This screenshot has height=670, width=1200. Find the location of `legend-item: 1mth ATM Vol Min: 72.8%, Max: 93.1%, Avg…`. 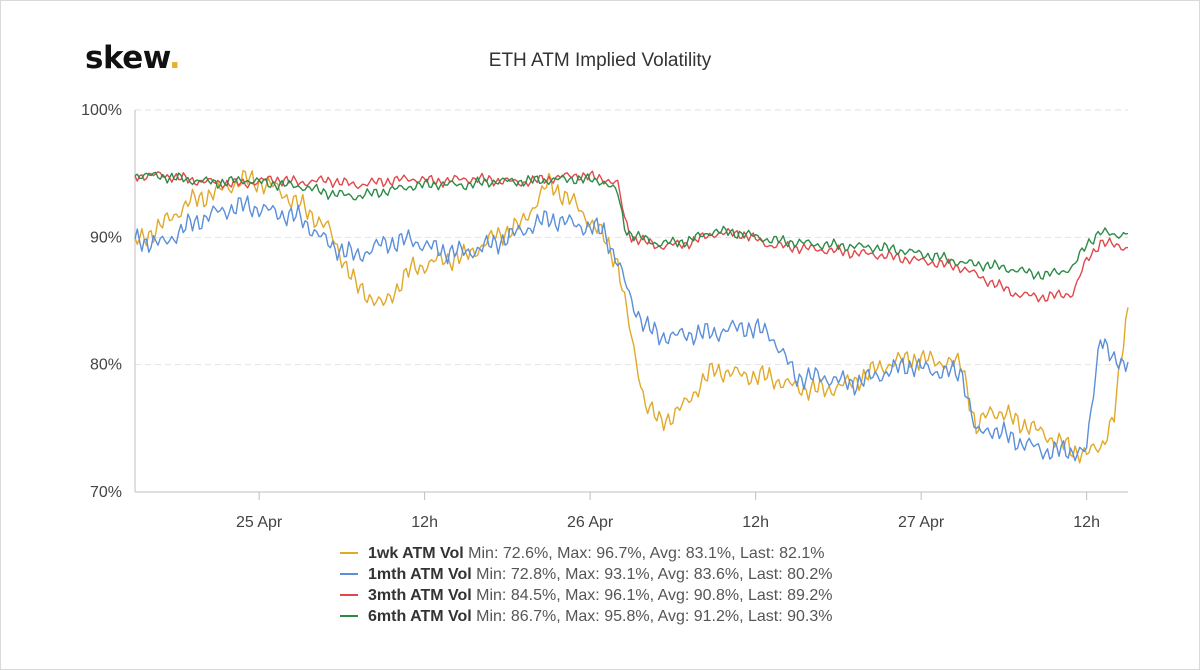

legend-item: 1mth ATM Vol Min: 72.8%, Max: 93.1%, Avg… is located at coordinates (586, 574).